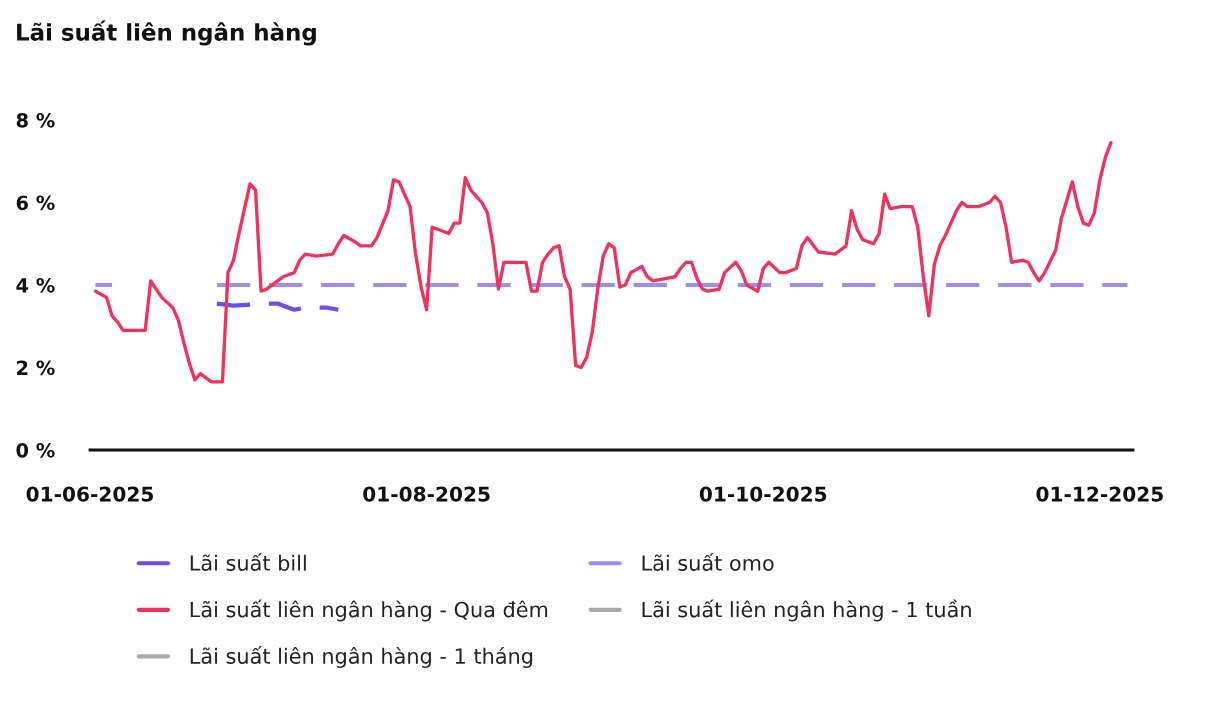  I want to click on legend-label: Lãi suất liên ngân hàng - 1 tháng, so click(361, 657).